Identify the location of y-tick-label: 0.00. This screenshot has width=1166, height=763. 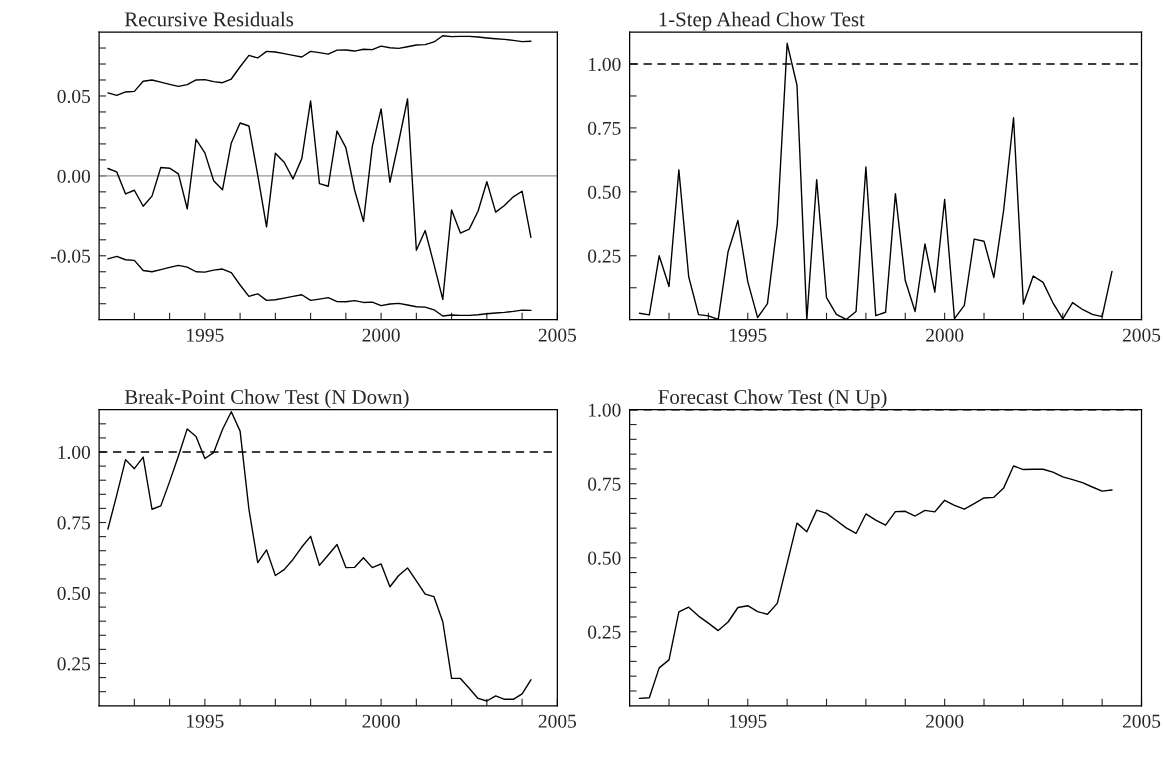
(74, 176).